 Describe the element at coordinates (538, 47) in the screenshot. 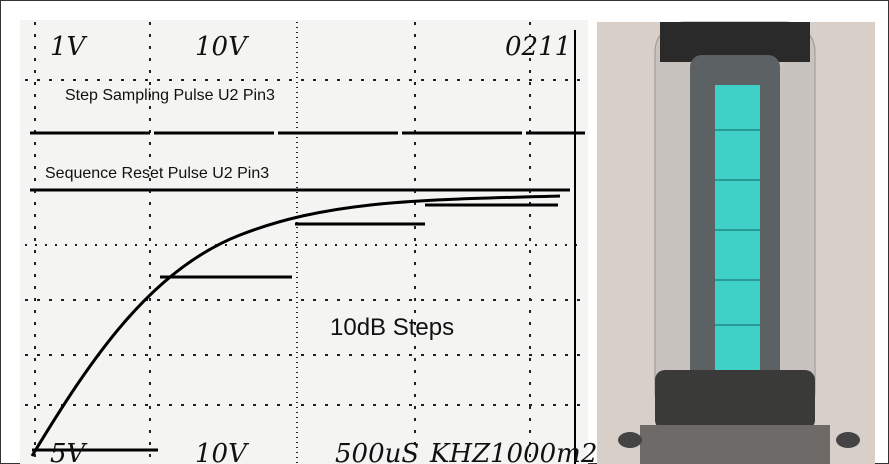

I see `scale-label: 0211` at that location.